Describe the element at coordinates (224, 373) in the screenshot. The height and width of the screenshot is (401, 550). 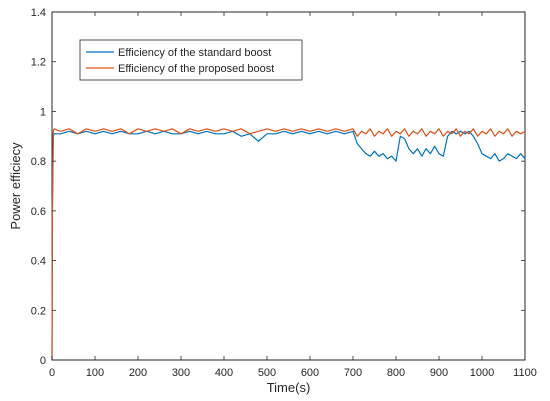
I see `x-tick-label: 400` at that location.